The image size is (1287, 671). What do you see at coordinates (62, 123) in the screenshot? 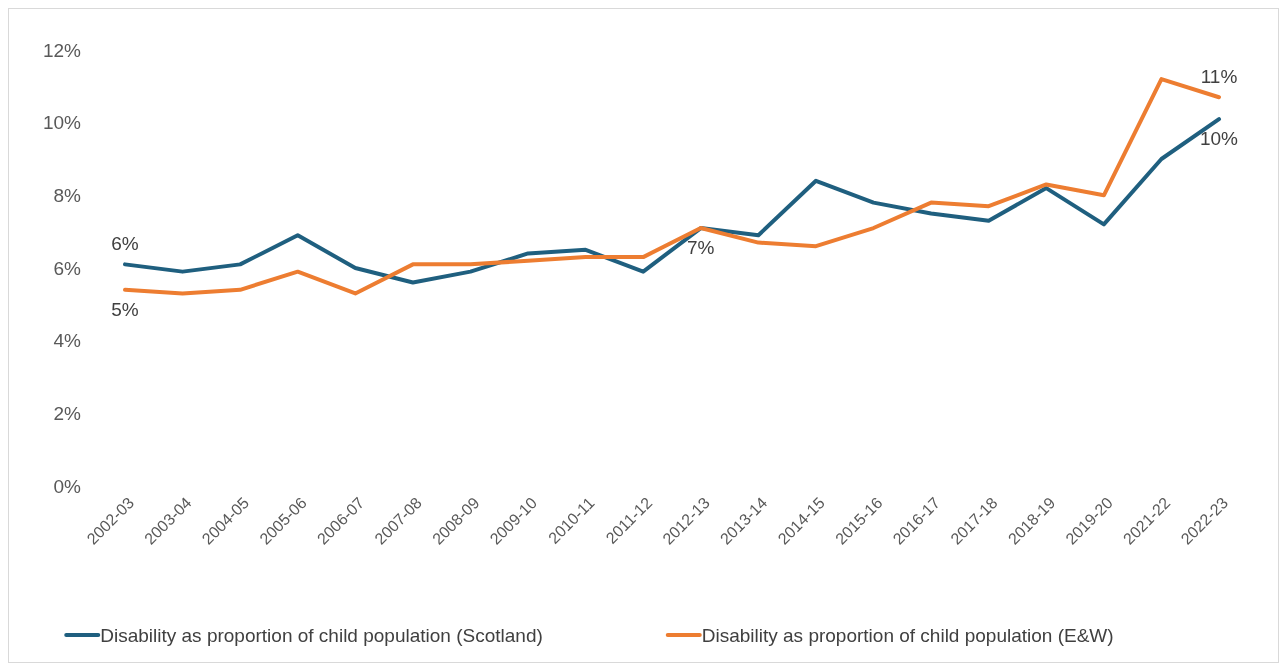
I see `y-tick-label: 10%` at bounding box center [62, 123].